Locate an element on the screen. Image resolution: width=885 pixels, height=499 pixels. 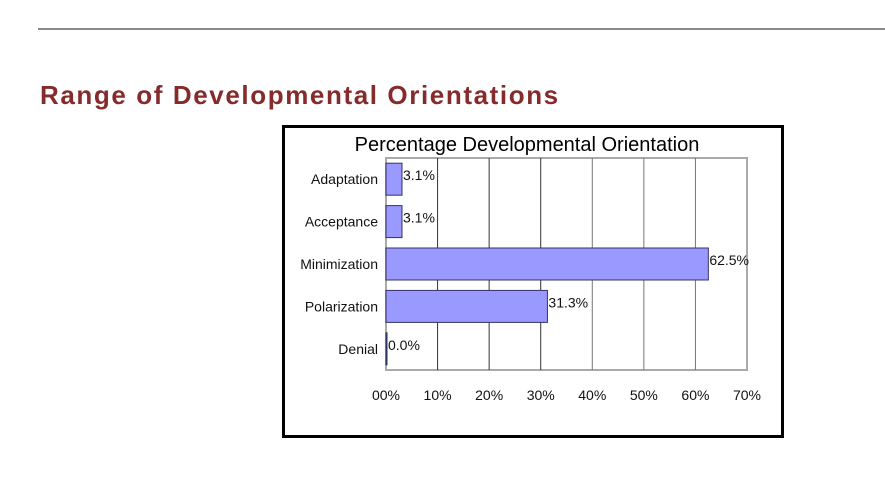
x-tick-label: 70% is located at coordinates (747, 395).